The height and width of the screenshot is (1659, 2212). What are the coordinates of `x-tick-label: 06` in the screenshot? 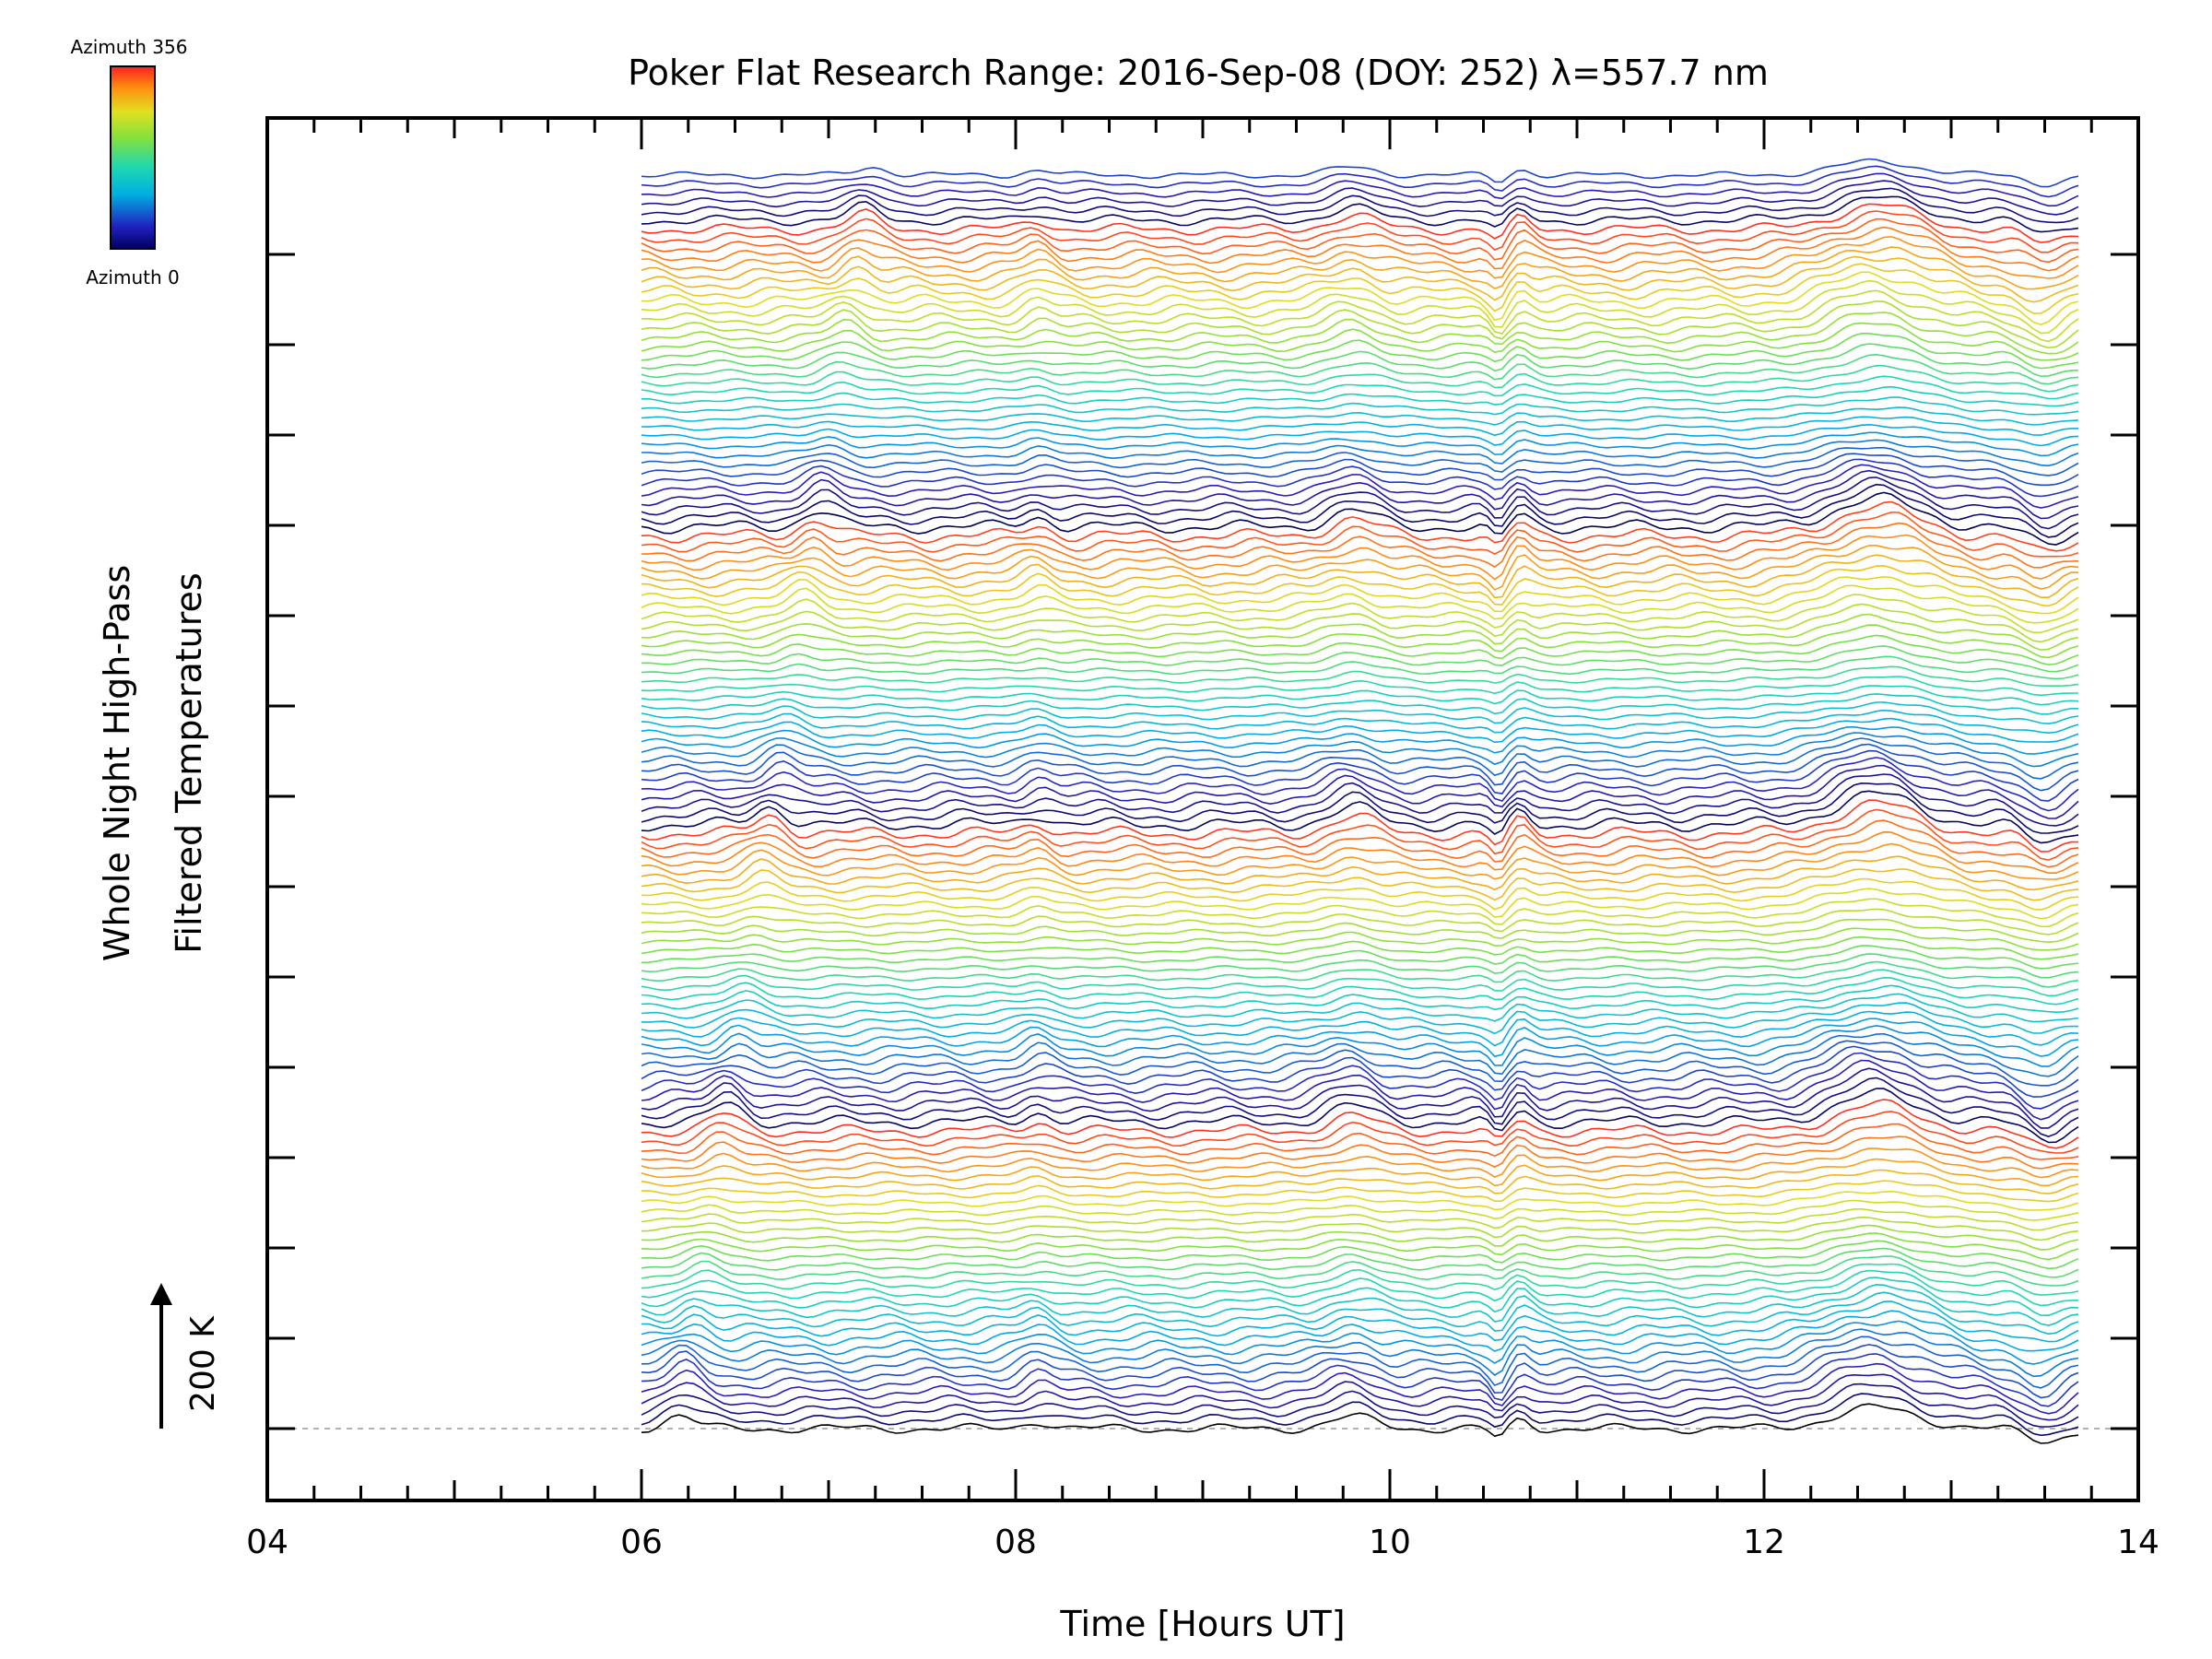 It's located at (641, 1542).